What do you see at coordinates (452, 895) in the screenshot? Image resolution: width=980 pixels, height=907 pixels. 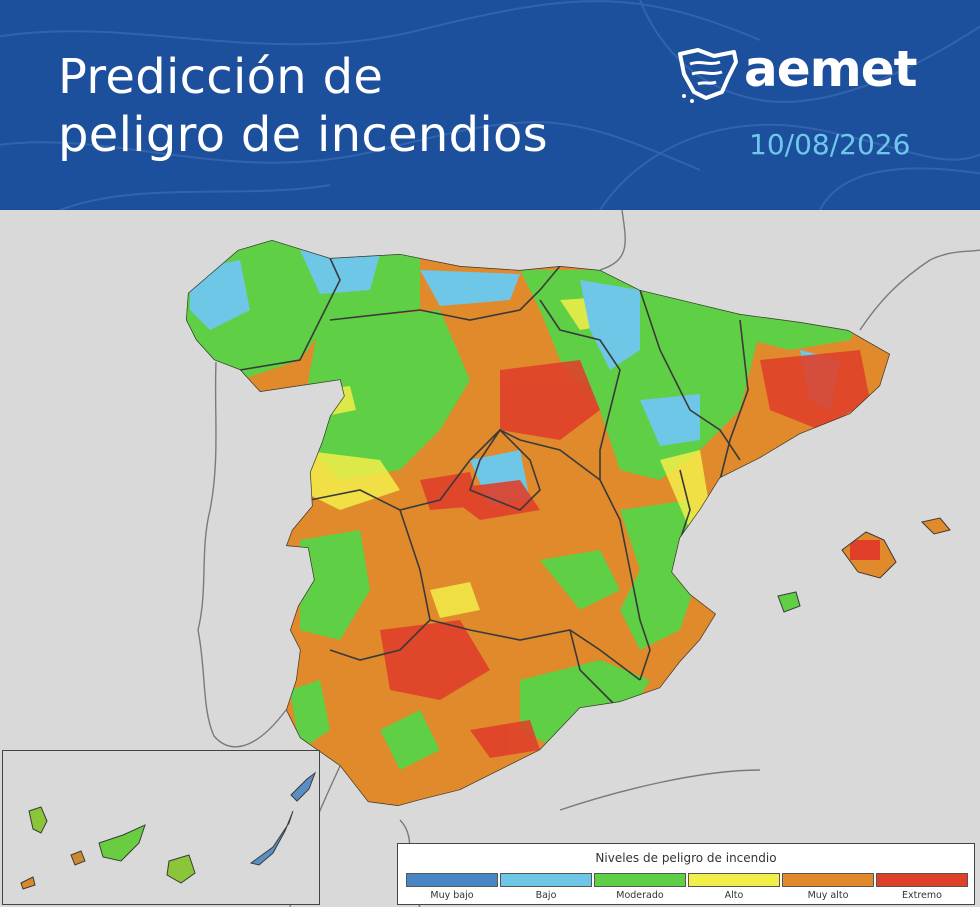 I see `legend-label-muy-bajo: Muy bajo` at bounding box center [452, 895].